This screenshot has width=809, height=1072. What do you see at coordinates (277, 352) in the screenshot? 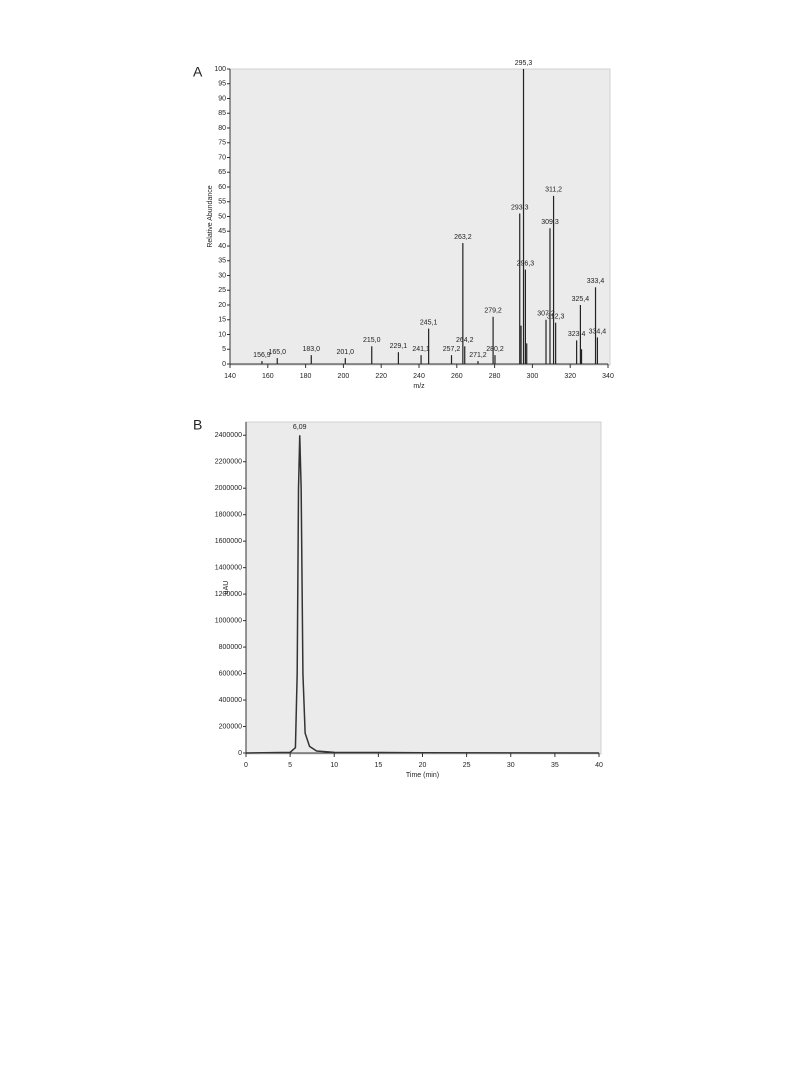
I see `peak-label: 165,0` at bounding box center [277, 352].